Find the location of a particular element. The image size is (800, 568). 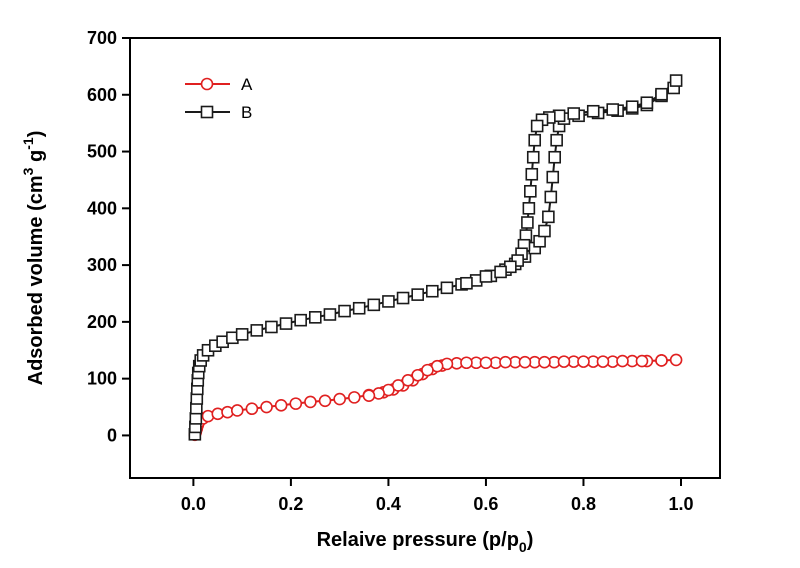

x-tick-label: 0.4 is located at coordinates (388, 504).